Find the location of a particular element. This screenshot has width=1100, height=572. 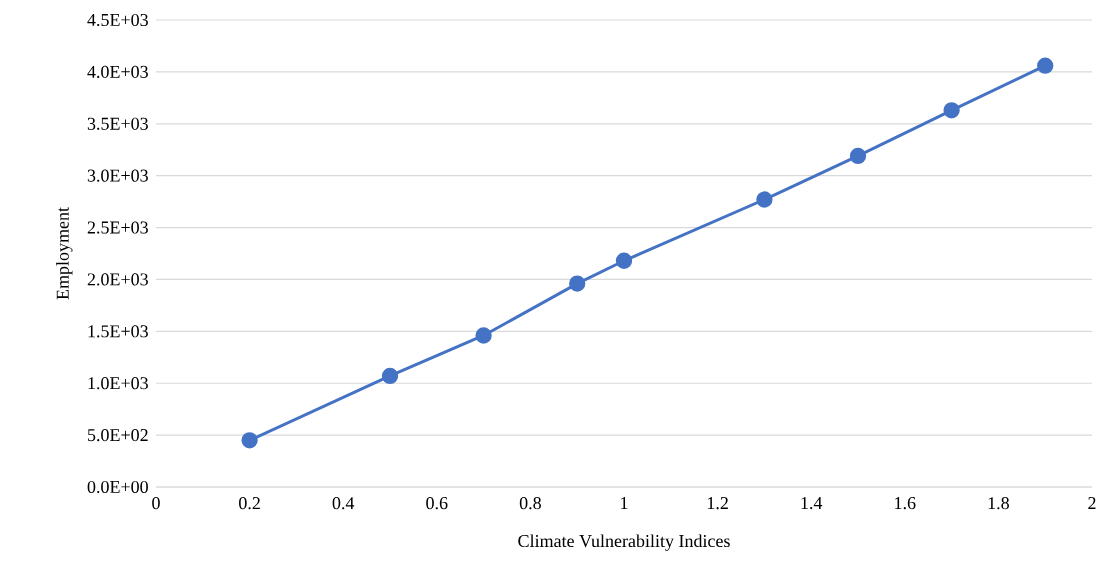

x-tick-label: 0.8 is located at coordinates (530, 503).